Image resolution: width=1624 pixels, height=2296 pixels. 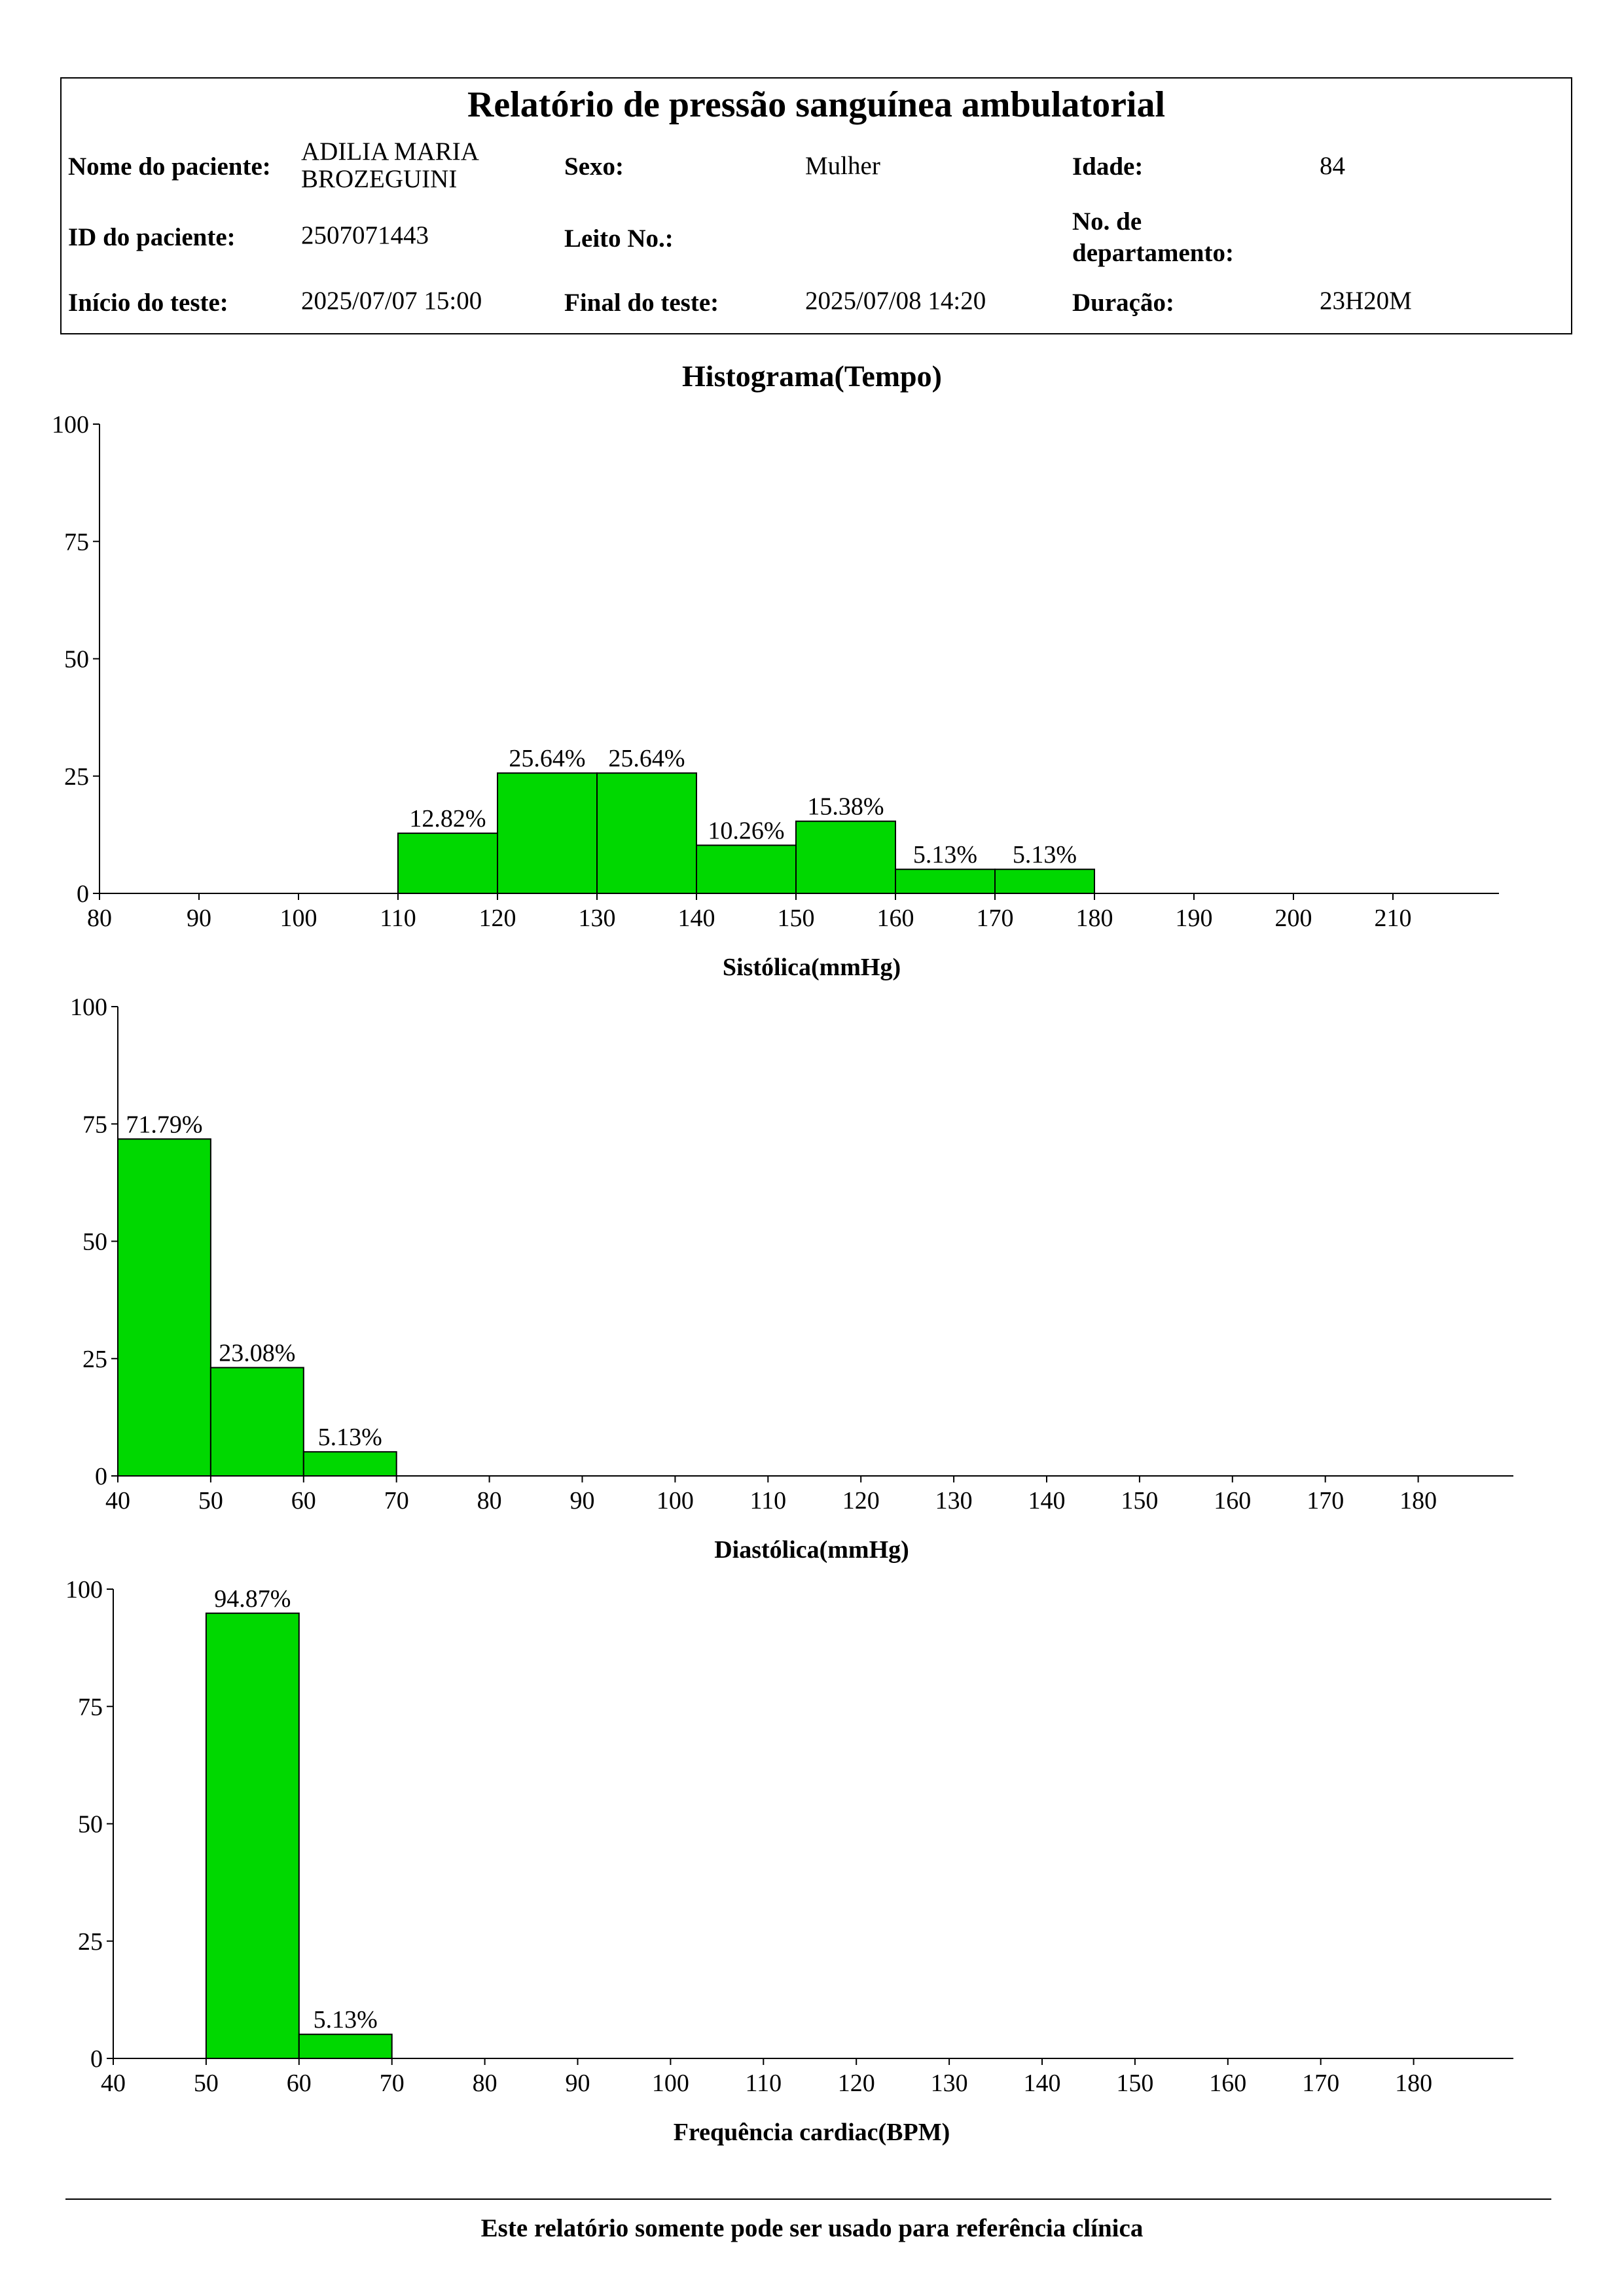 What do you see at coordinates (210, 1501) in the screenshot?
I see `diastolic-x-tick-label: 50` at bounding box center [210, 1501].